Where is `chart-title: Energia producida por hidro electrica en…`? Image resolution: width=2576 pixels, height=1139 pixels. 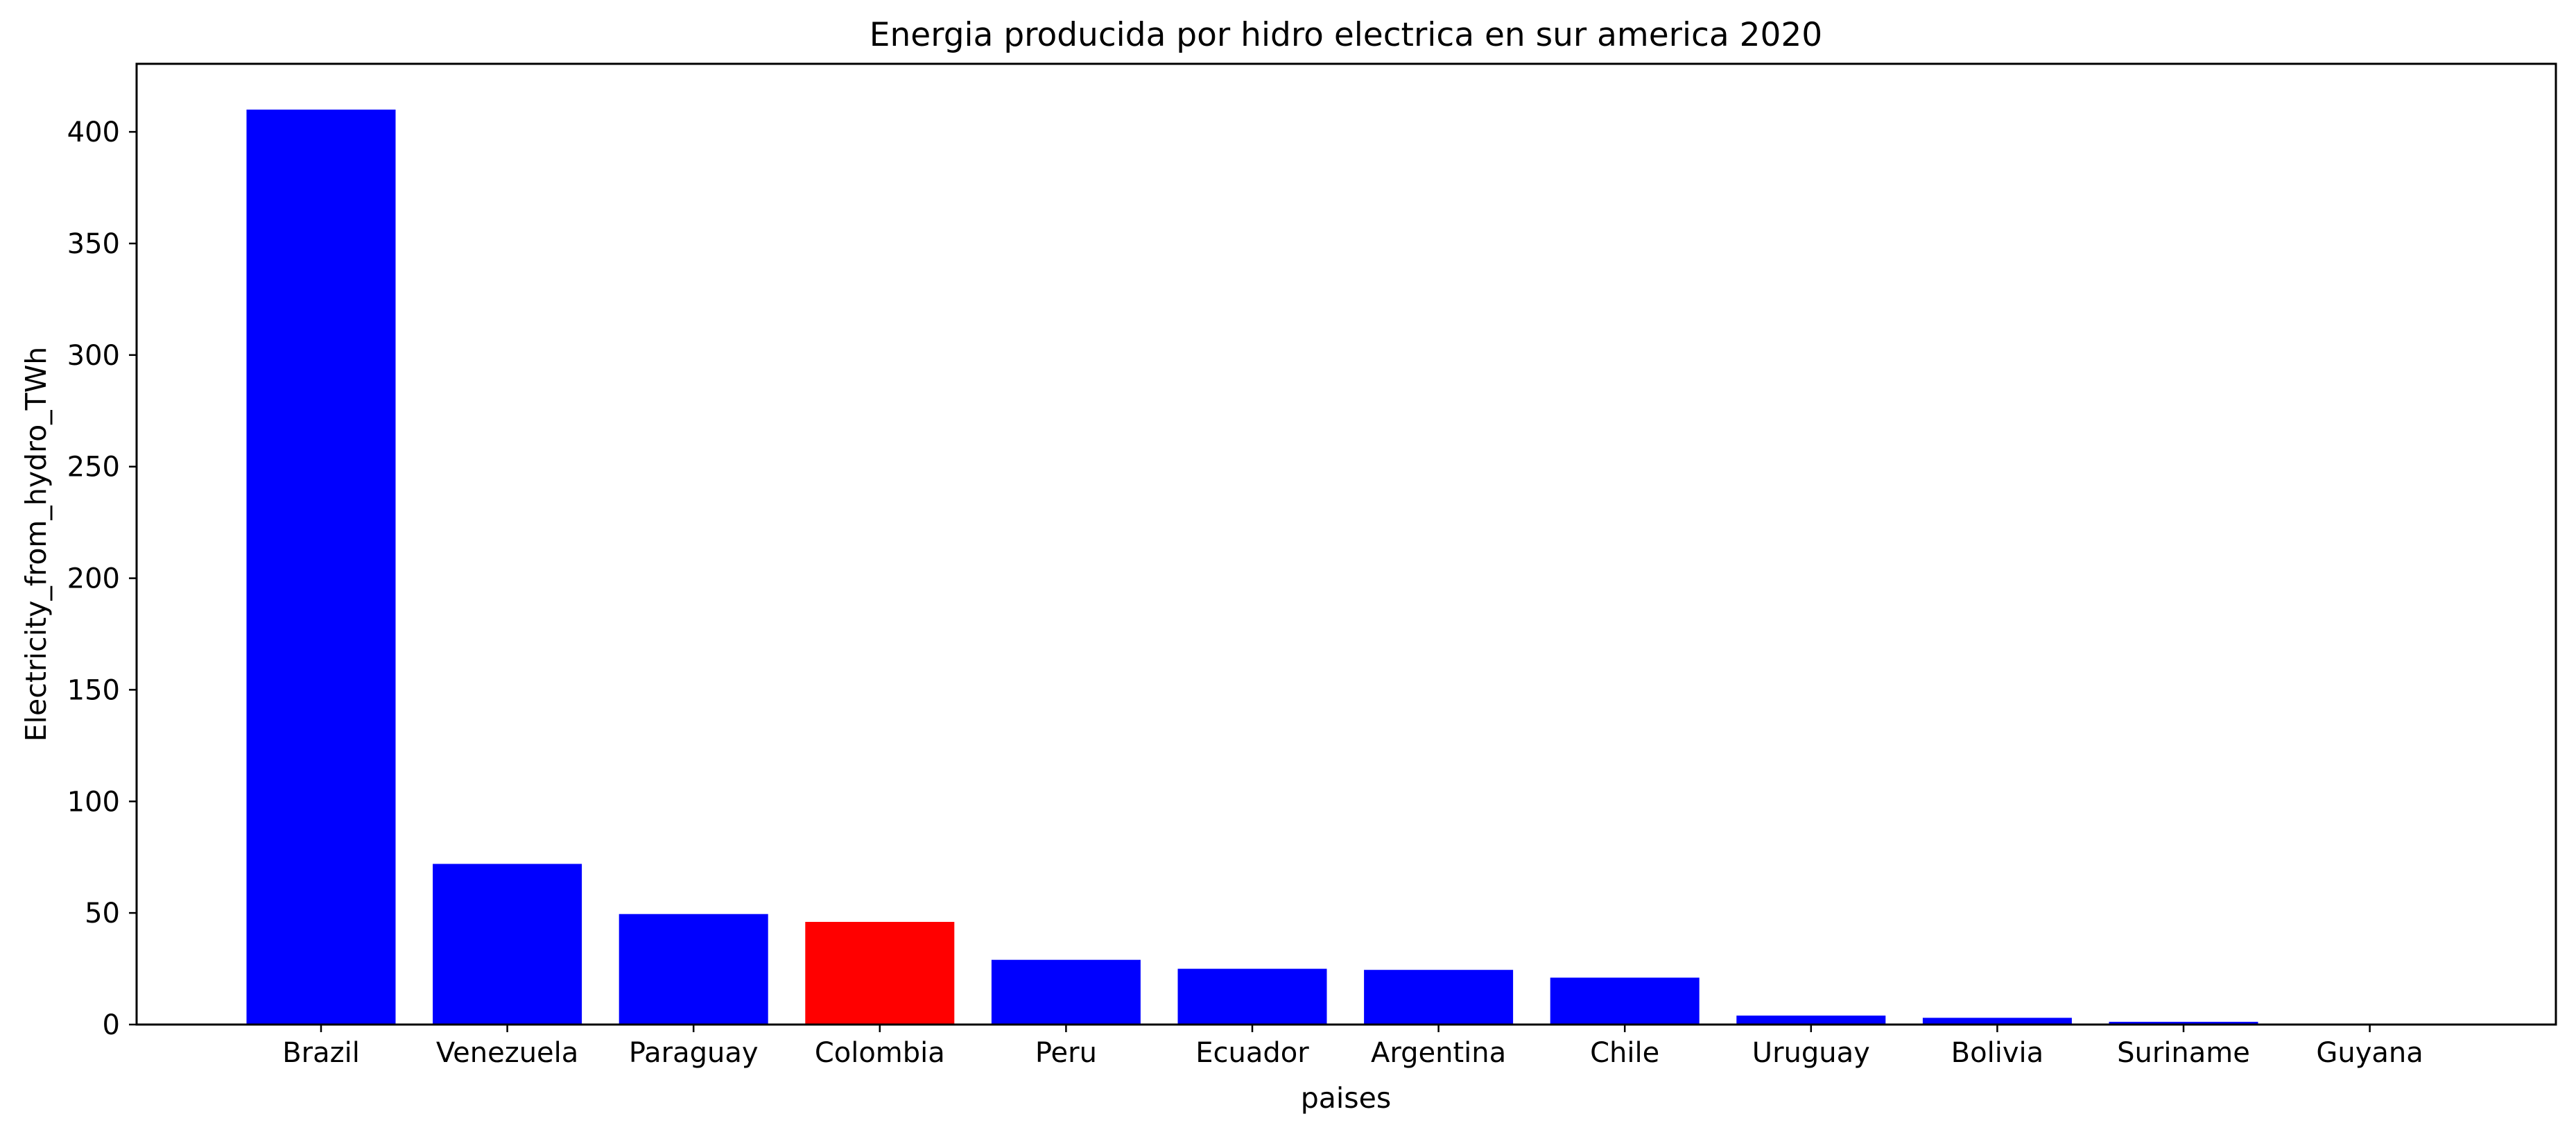
chart-title: Energia producida por hidro electrica en… is located at coordinates (1346, 35).